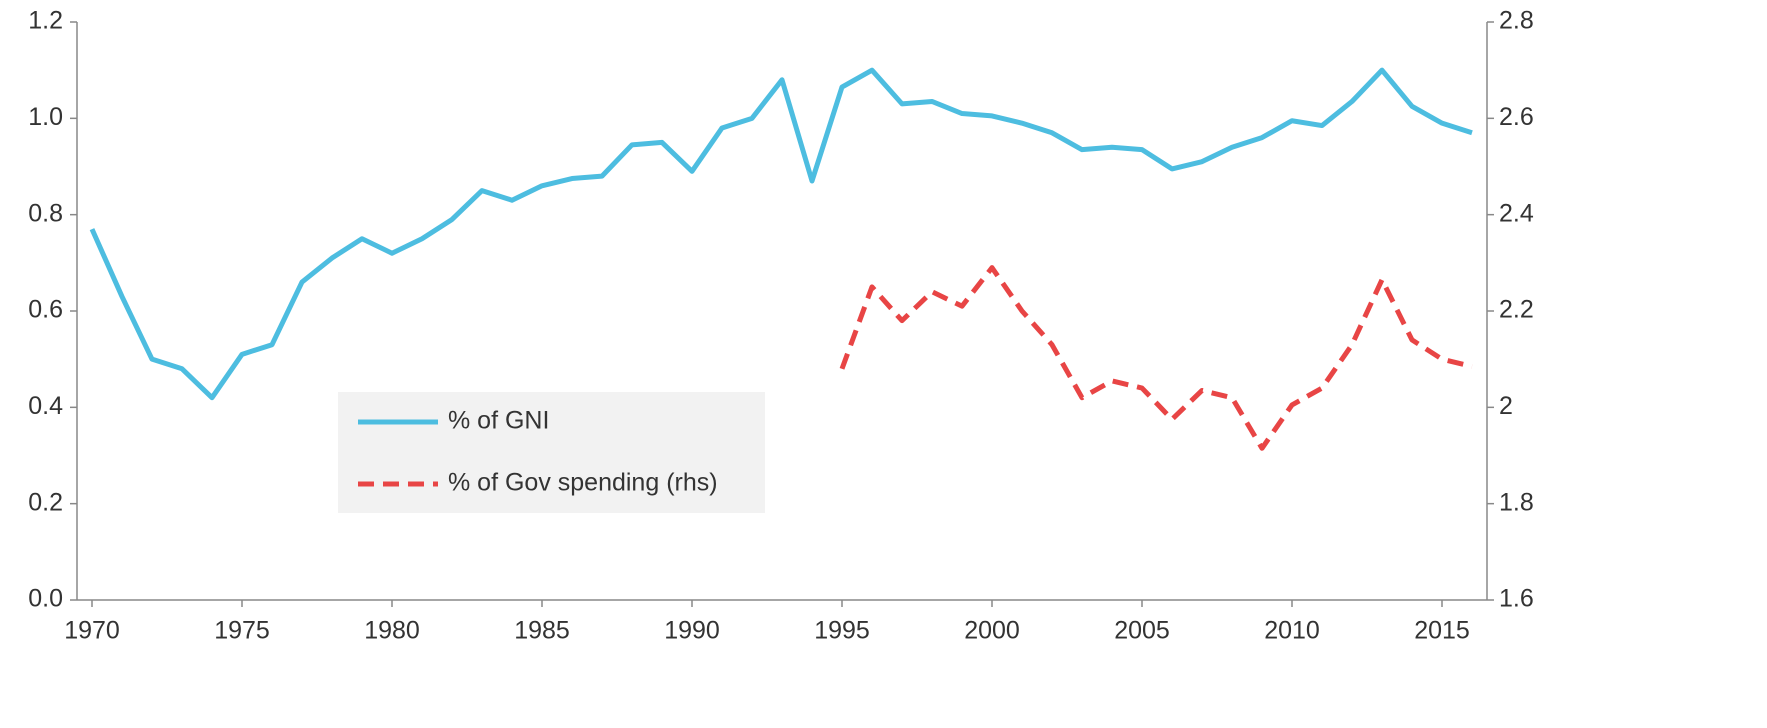 This screenshot has height=728, width=1767. What do you see at coordinates (1516, 599) in the screenshot?
I see `y2-tick-label: 1.6` at bounding box center [1516, 599].